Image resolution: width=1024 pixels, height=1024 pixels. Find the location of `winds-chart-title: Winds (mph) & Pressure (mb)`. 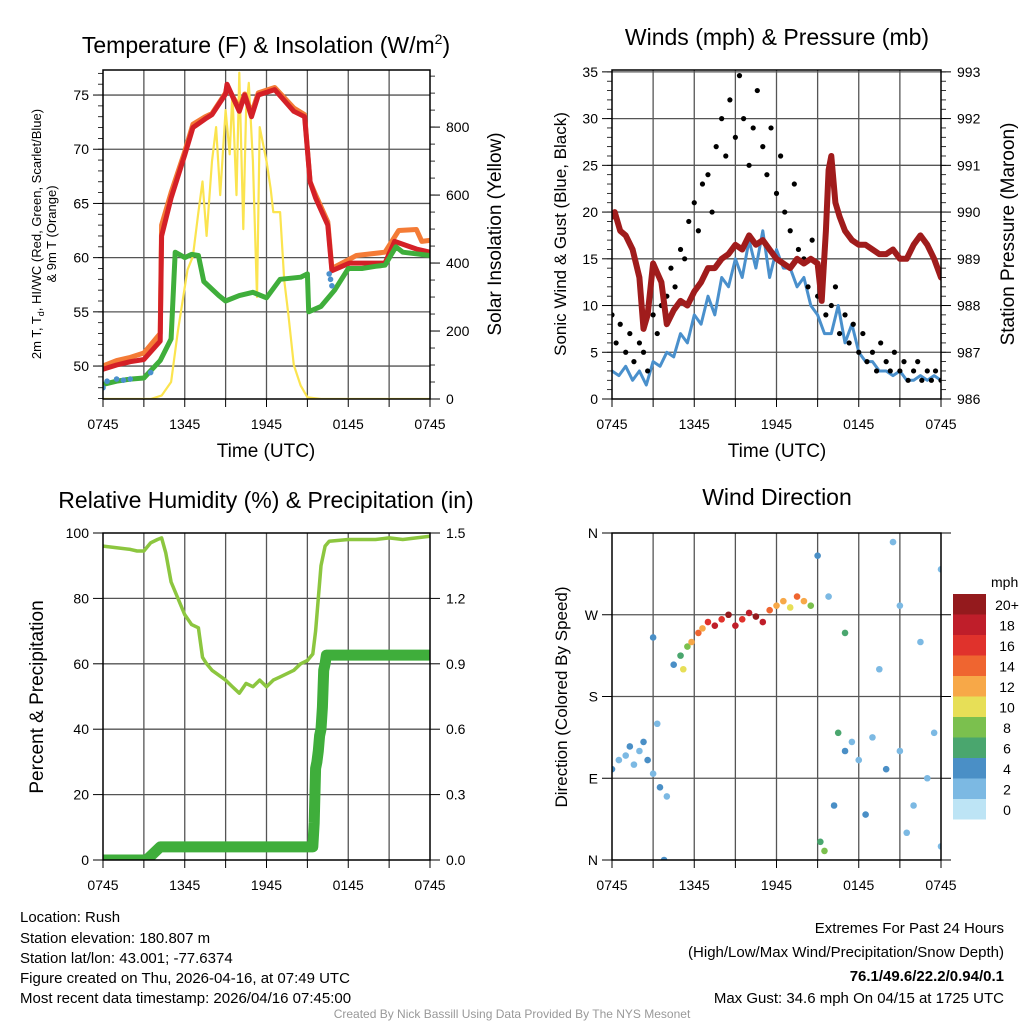

winds-chart-title: Winds (mph) & Pressure (mb) is located at coordinates (777, 37).